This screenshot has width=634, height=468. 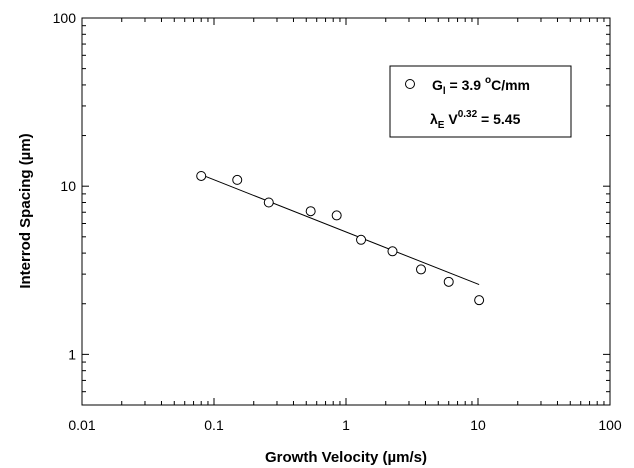 What do you see at coordinates (481, 86) in the screenshot?
I see `legend-entry-g: Gl = 3.9 oC/mm` at bounding box center [481, 86].